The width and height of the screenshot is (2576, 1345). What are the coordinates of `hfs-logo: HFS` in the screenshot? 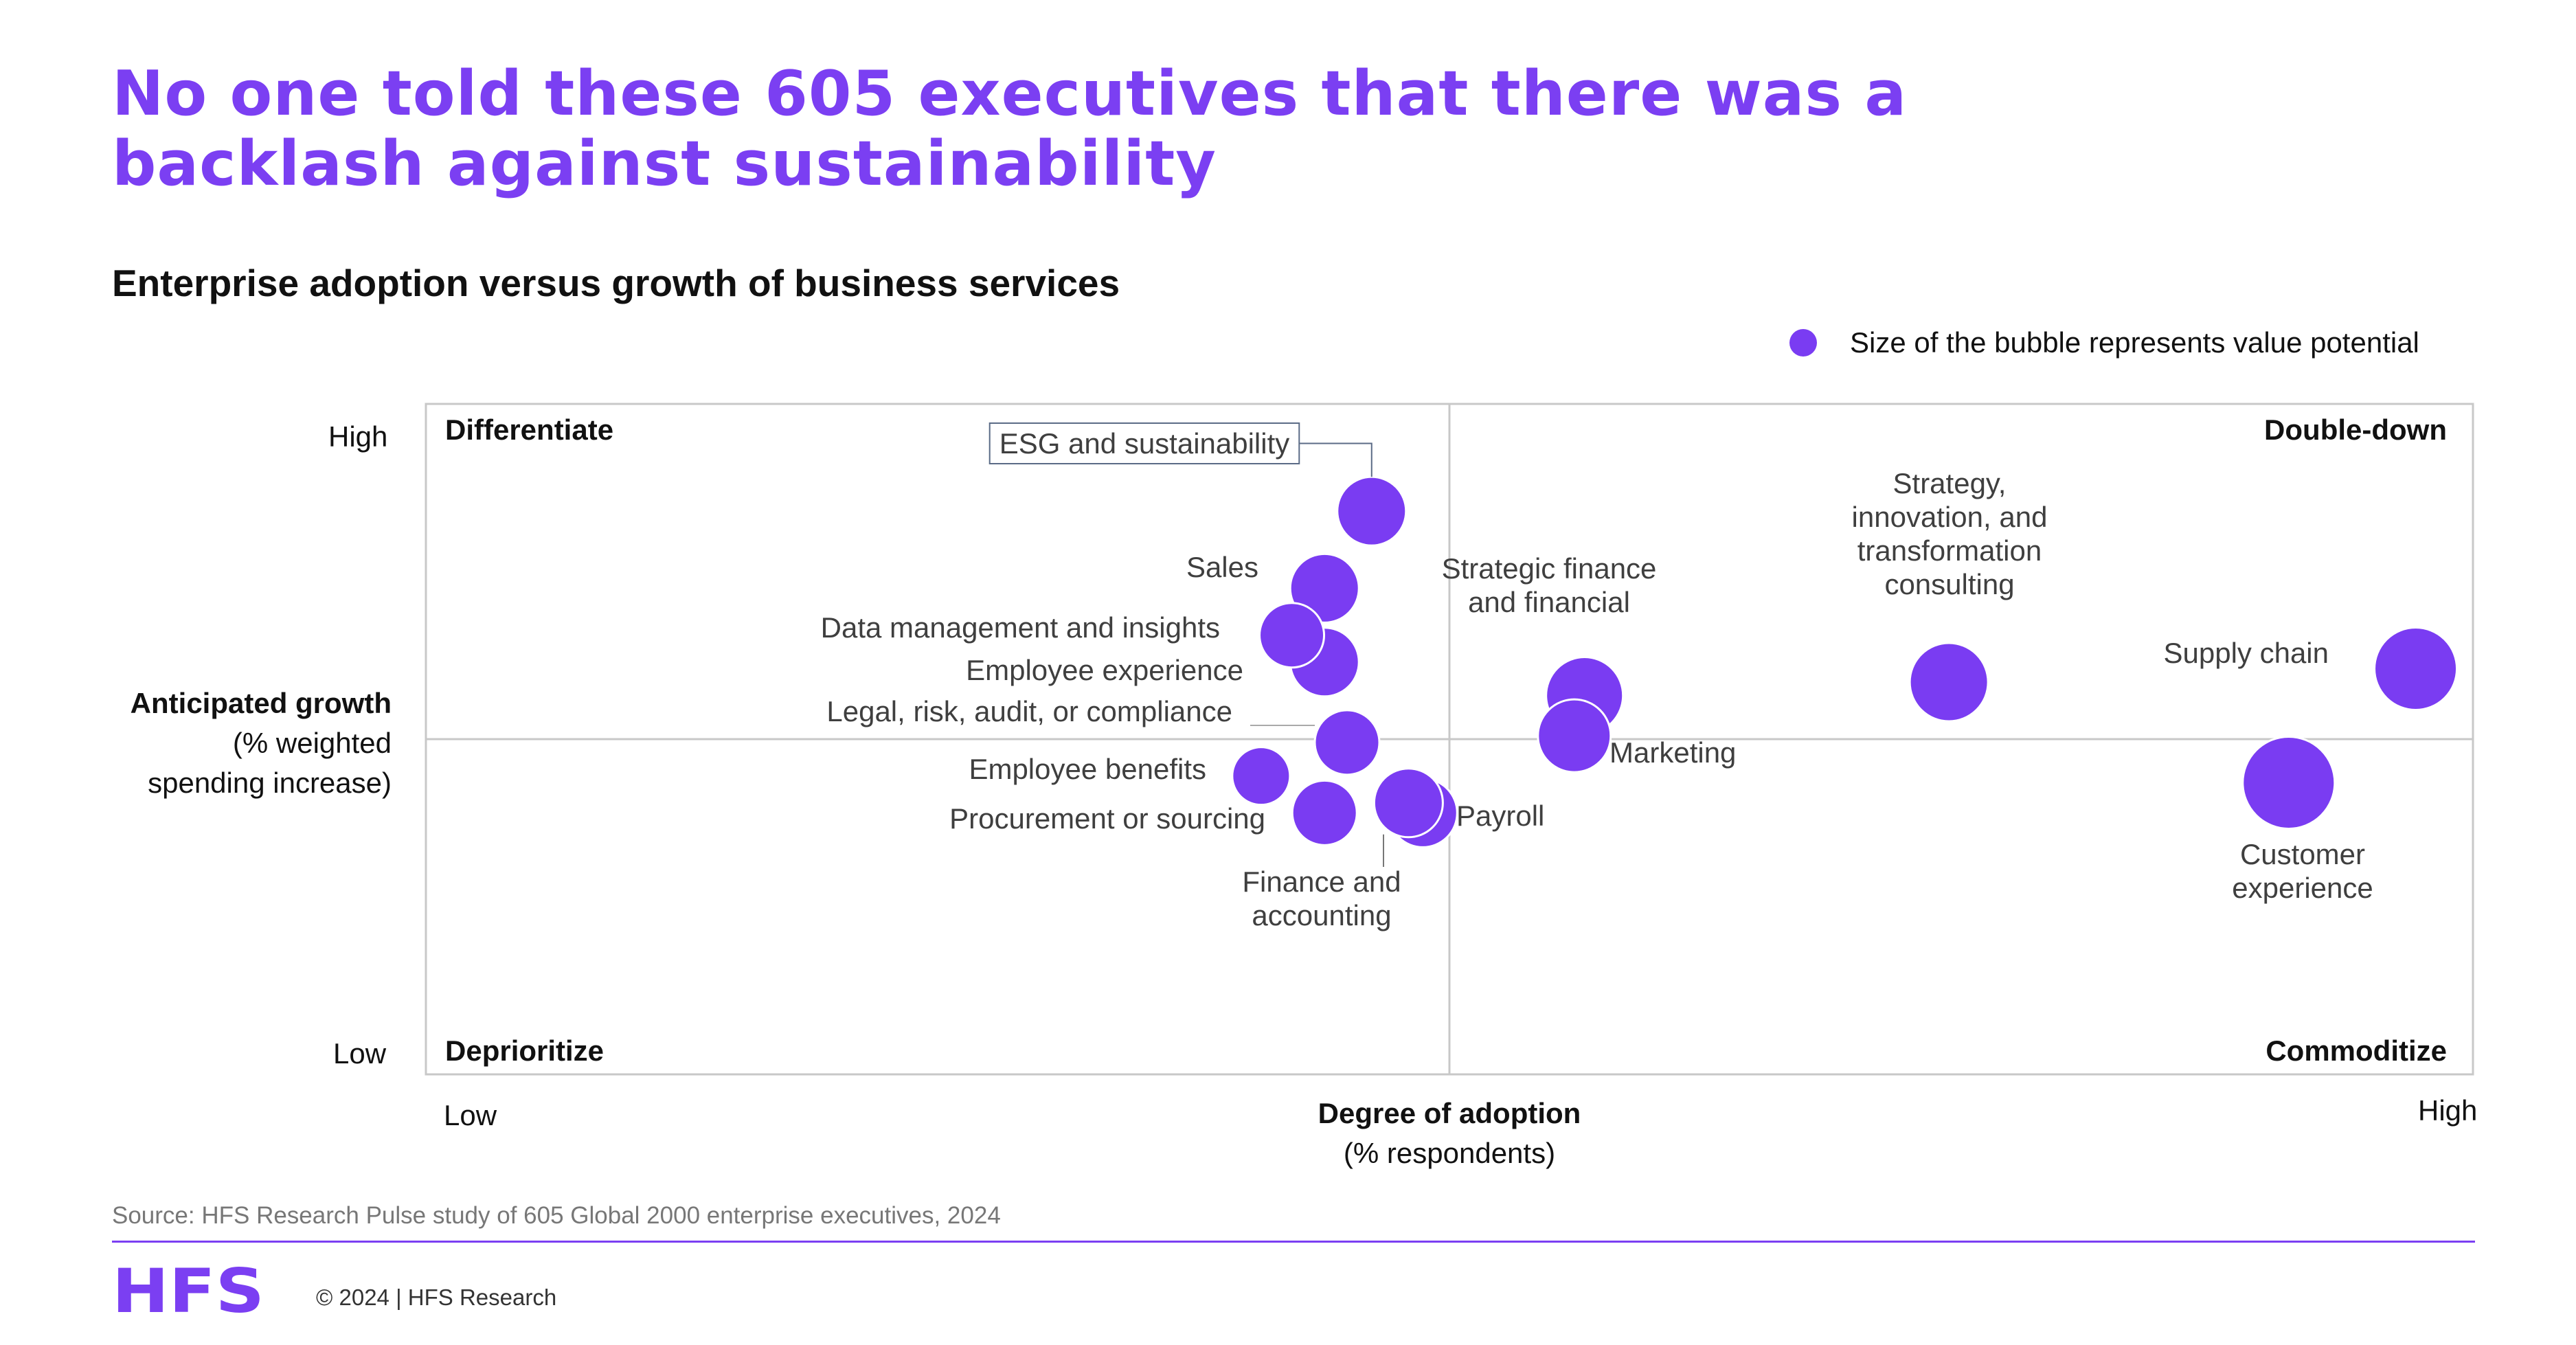 It's located at (188, 1290).